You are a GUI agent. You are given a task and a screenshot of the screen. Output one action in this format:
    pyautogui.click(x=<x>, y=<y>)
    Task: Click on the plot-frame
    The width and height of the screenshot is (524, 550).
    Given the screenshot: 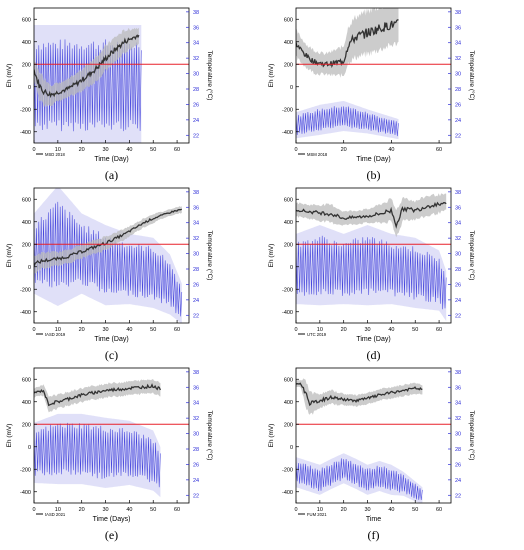 What is the action you would take?
    pyautogui.click(x=111, y=75)
    